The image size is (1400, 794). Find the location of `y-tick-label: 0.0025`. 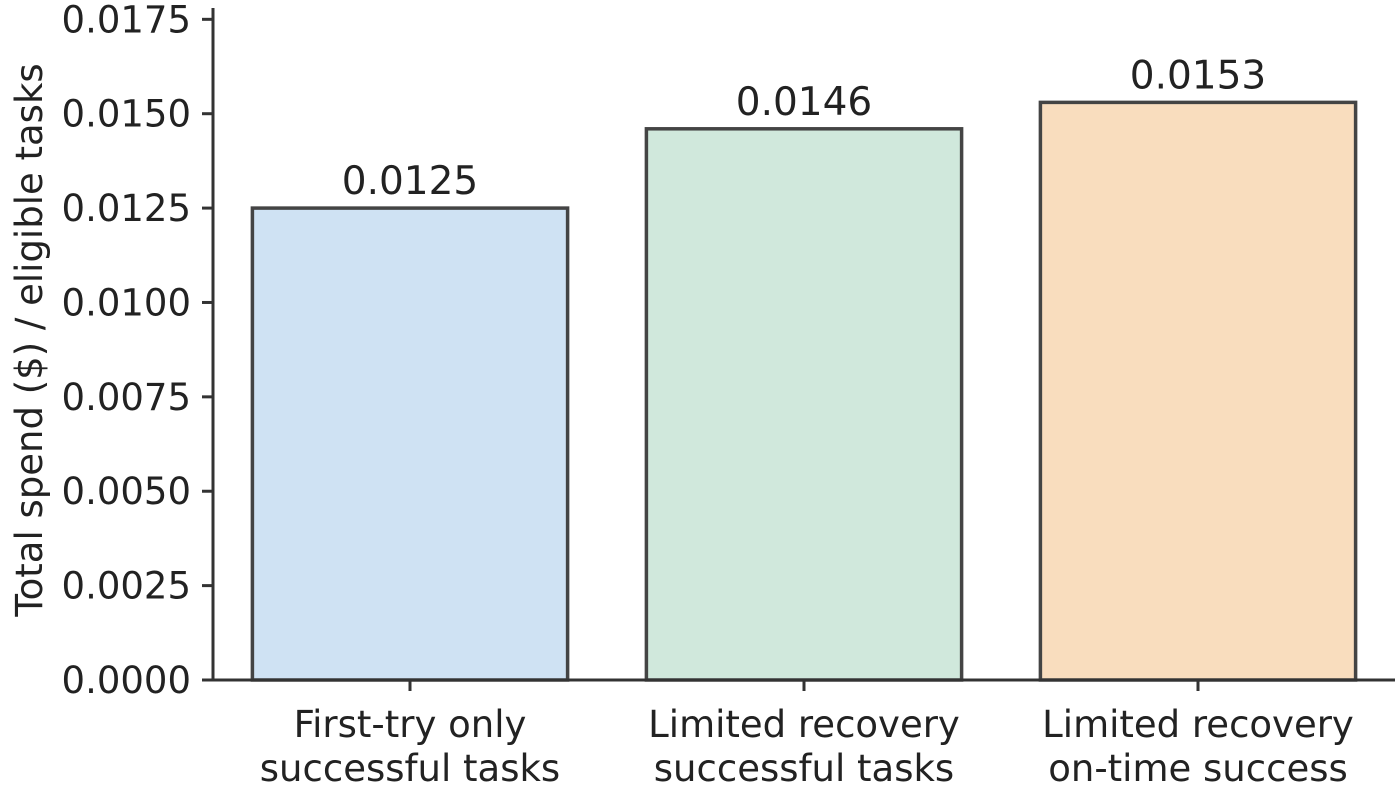

y-tick-label: 0.0025 is located at coordinates (126, 586).